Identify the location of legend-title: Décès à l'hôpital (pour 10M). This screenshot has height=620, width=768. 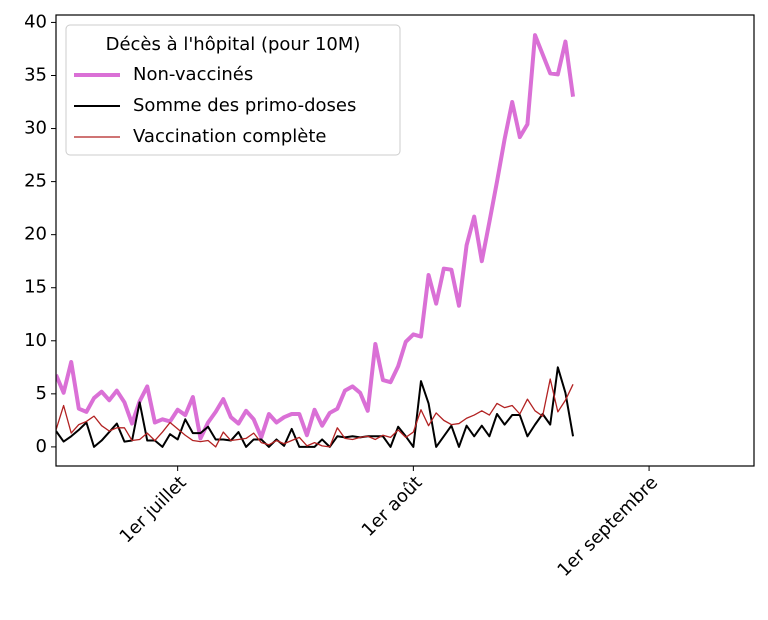
(233, 44).